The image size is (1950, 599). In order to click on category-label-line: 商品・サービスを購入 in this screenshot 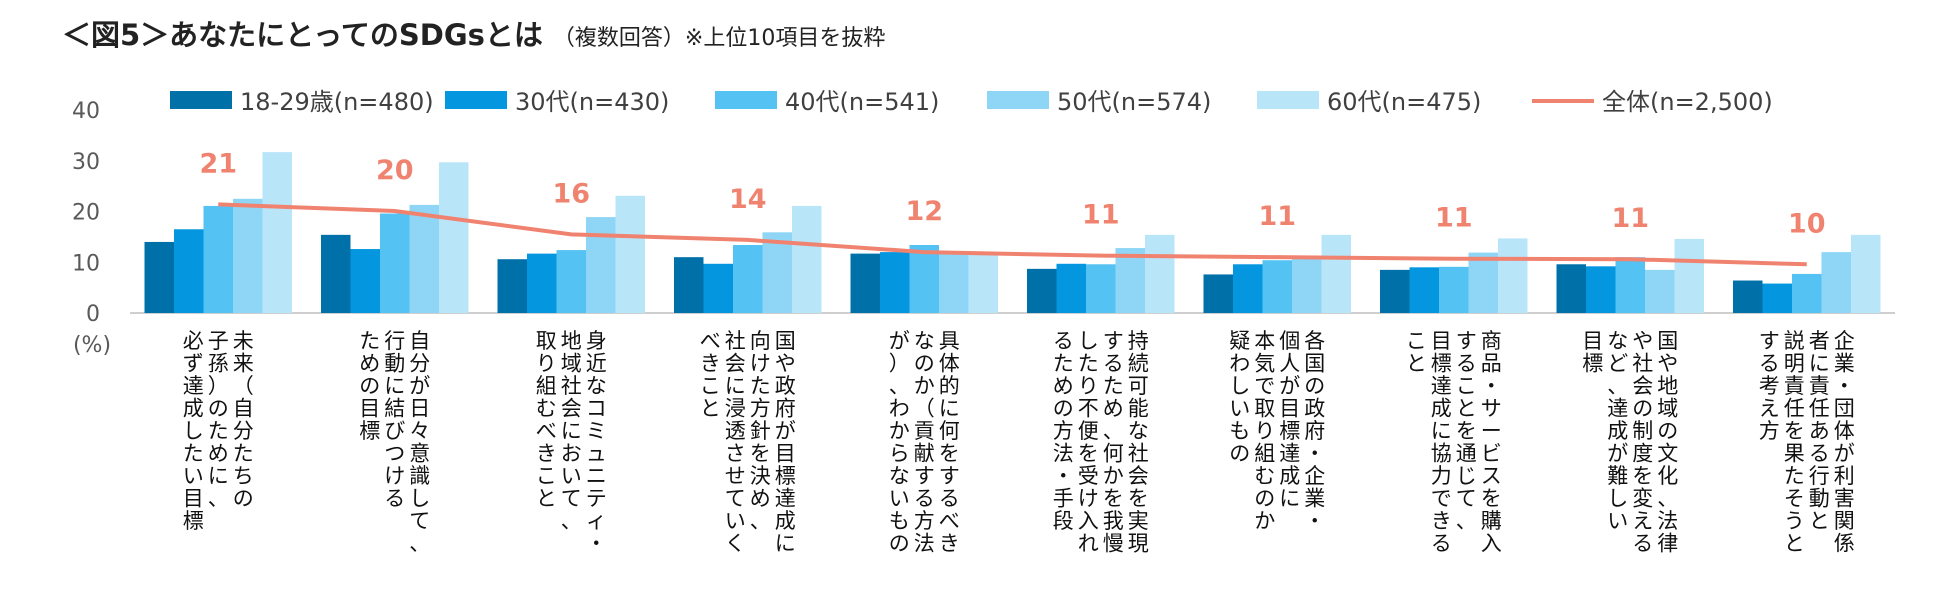, I will do `click(1491, 442)`.